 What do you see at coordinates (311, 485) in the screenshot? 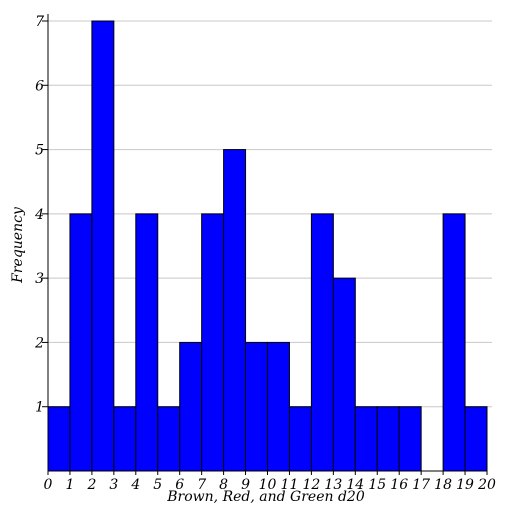
I see `x-tick-label-12: 12` at bounding box center [311, 485].